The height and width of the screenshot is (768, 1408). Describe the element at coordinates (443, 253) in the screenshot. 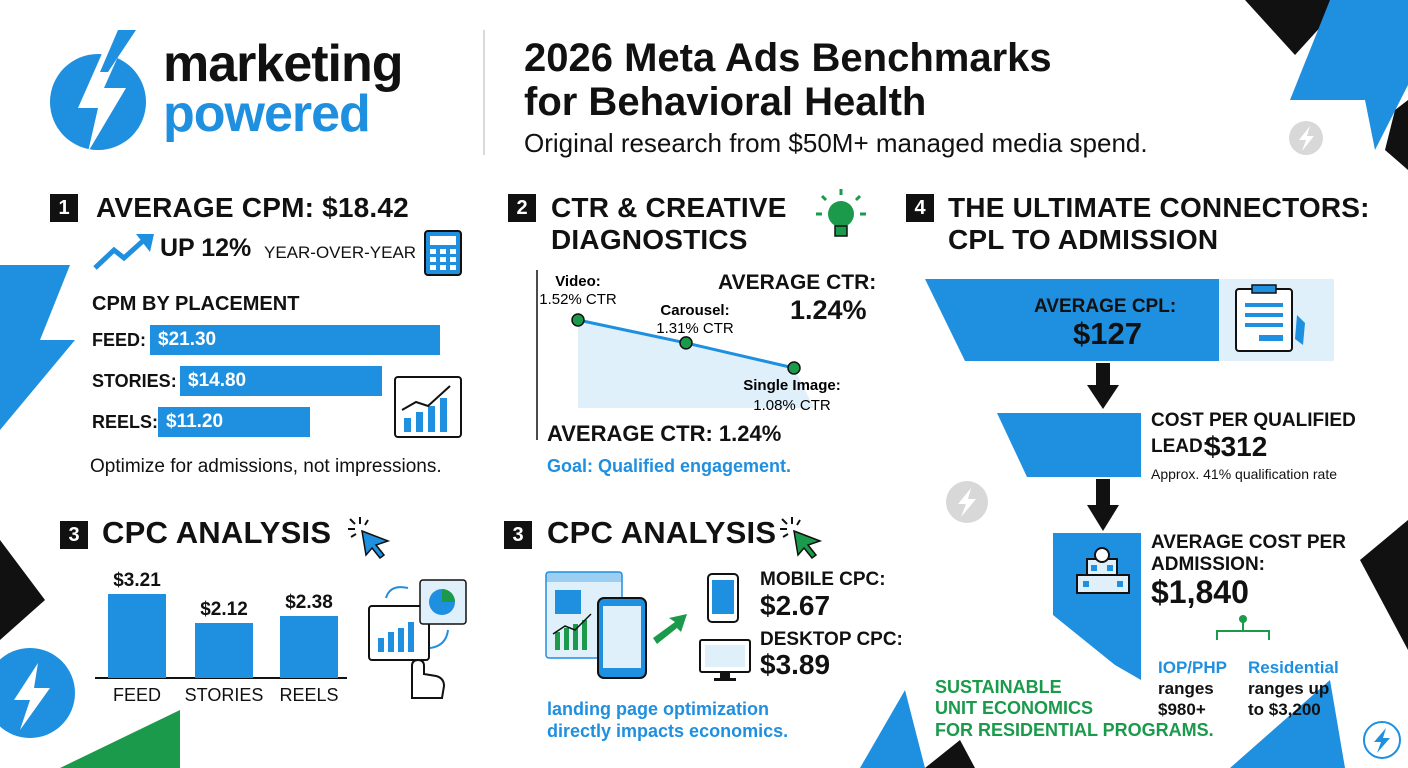

I see `calculator-icon` at that location.